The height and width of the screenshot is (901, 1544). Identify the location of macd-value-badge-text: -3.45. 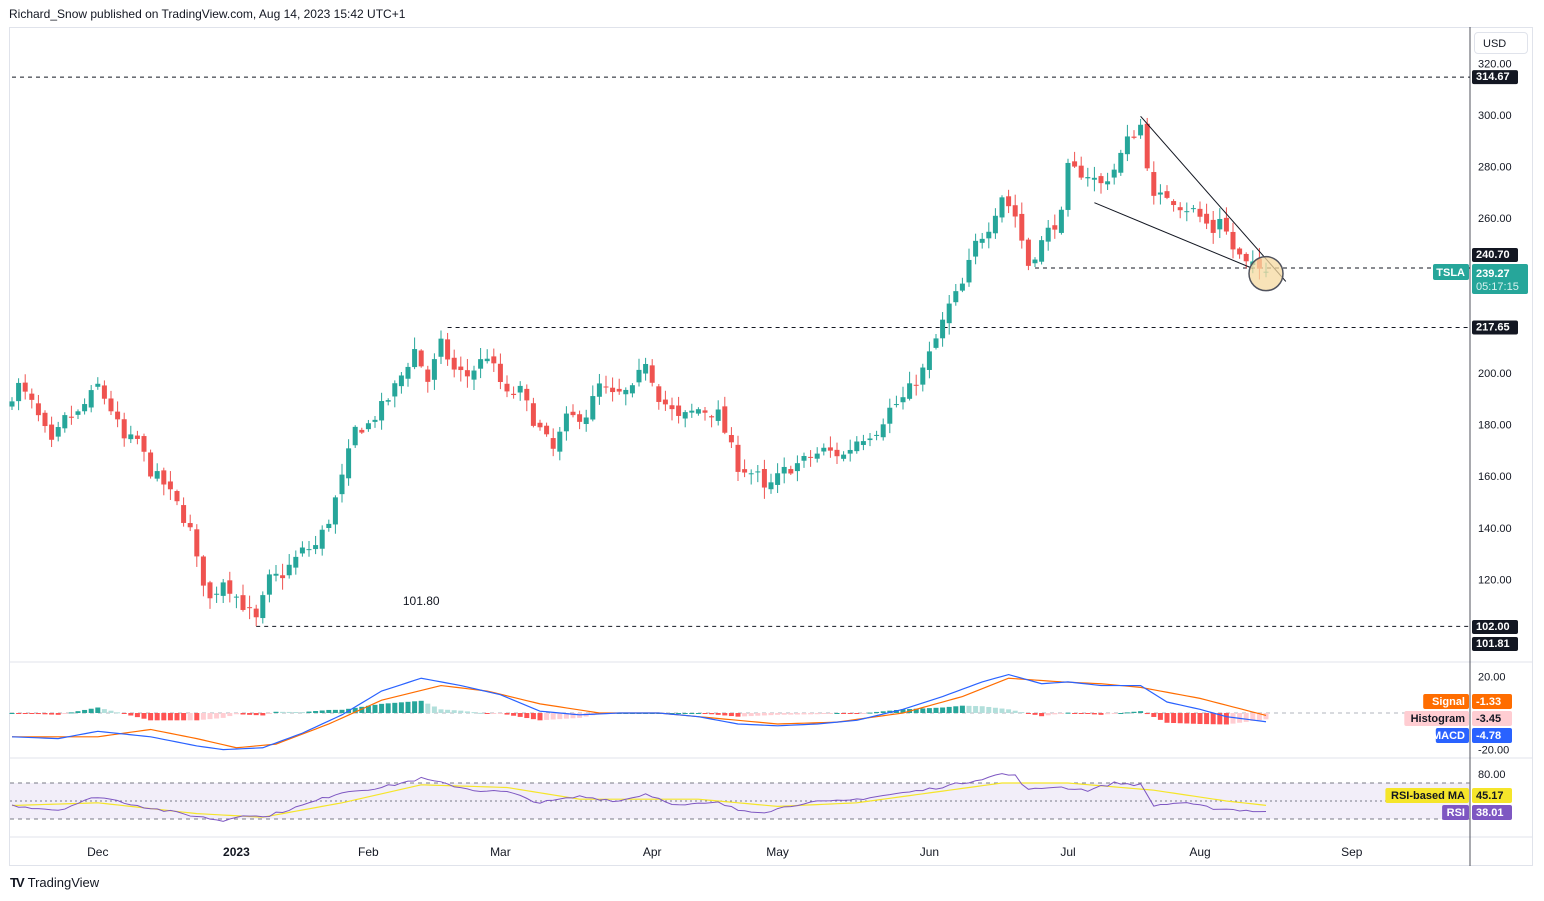
(1488, 719).